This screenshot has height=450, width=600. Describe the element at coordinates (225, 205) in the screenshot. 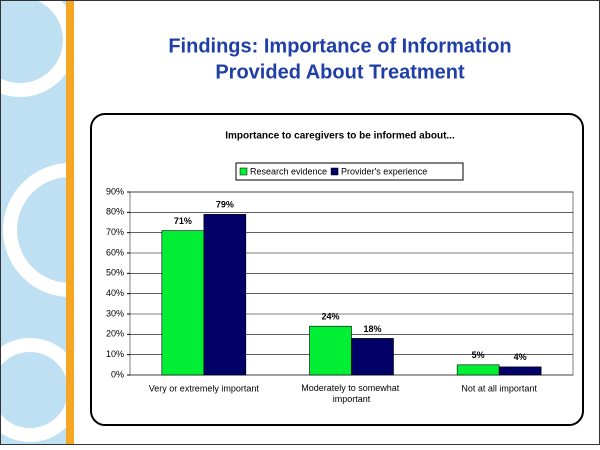

I see `value-label: 79%` at that location.